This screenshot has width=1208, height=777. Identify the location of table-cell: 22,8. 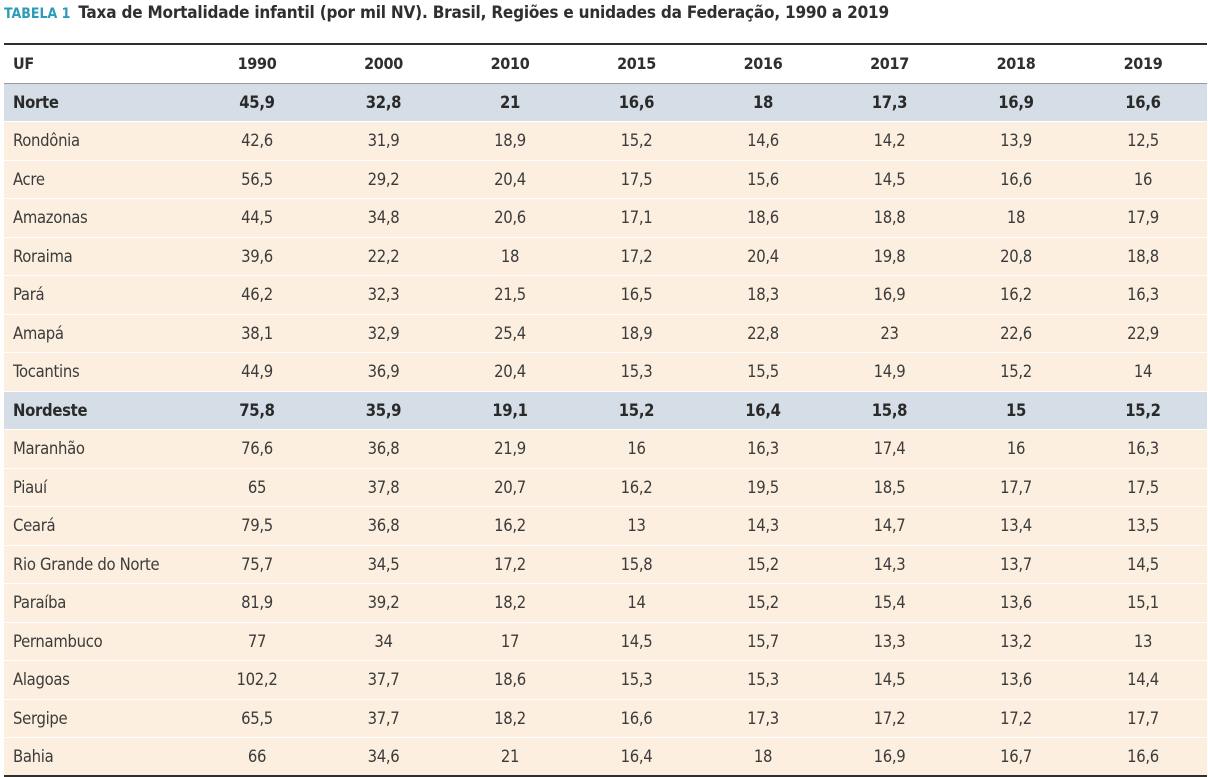
(763, 333).